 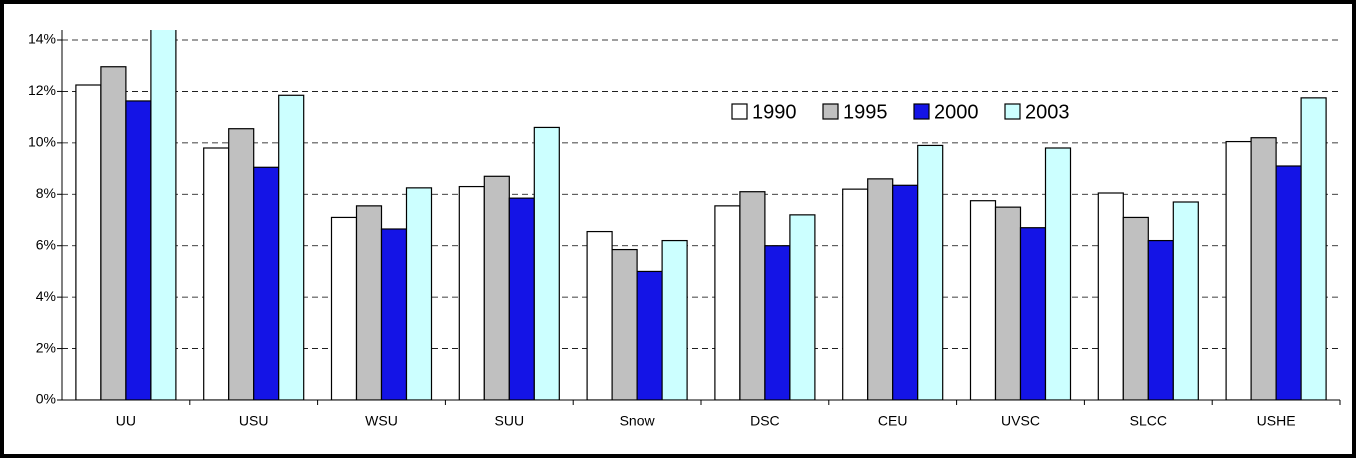 What do you see at coordinates (46, 193) in the screenshot?
I see `y-tick-label: 8%` at bounding box center [46, 193].